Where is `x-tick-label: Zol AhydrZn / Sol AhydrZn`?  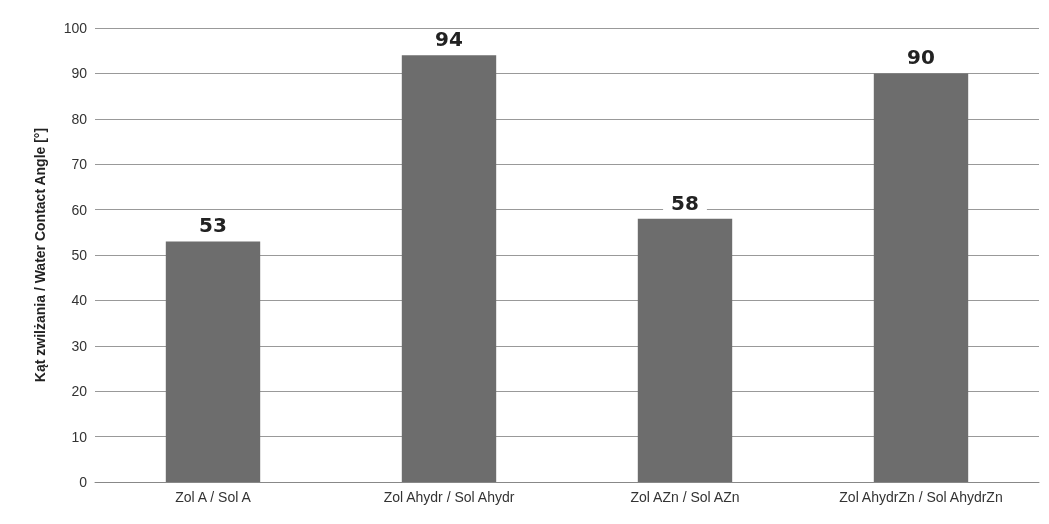
x-tick-label: Zol AhydrZn / Sol AhydrZn is located at coordinates (921, 497).